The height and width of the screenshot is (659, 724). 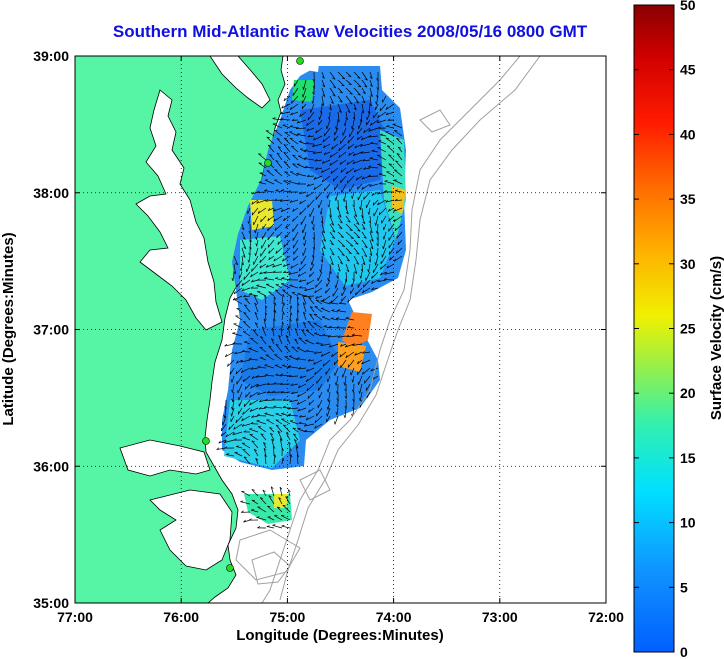 What do you see at coordinates (688, 393) in the screenshot?
I see `colorbar-tick-label: 20` at bounding box center [688, 393].